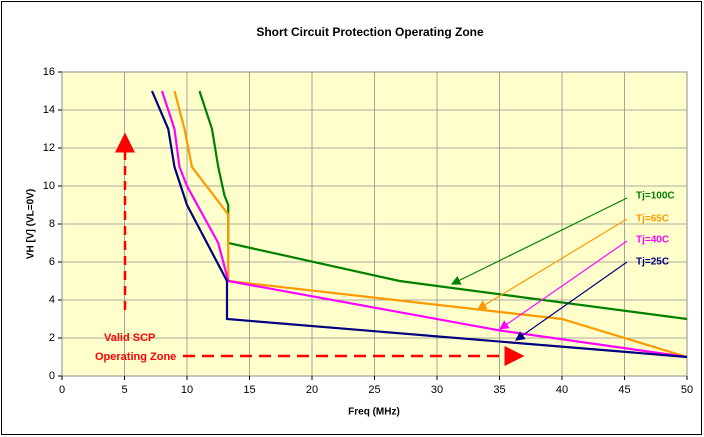 This screenshot has width=704, height=437. Describe the element at coordinates (49, 186) in the screenshot. I see `y-tick-label: 10` at that location.